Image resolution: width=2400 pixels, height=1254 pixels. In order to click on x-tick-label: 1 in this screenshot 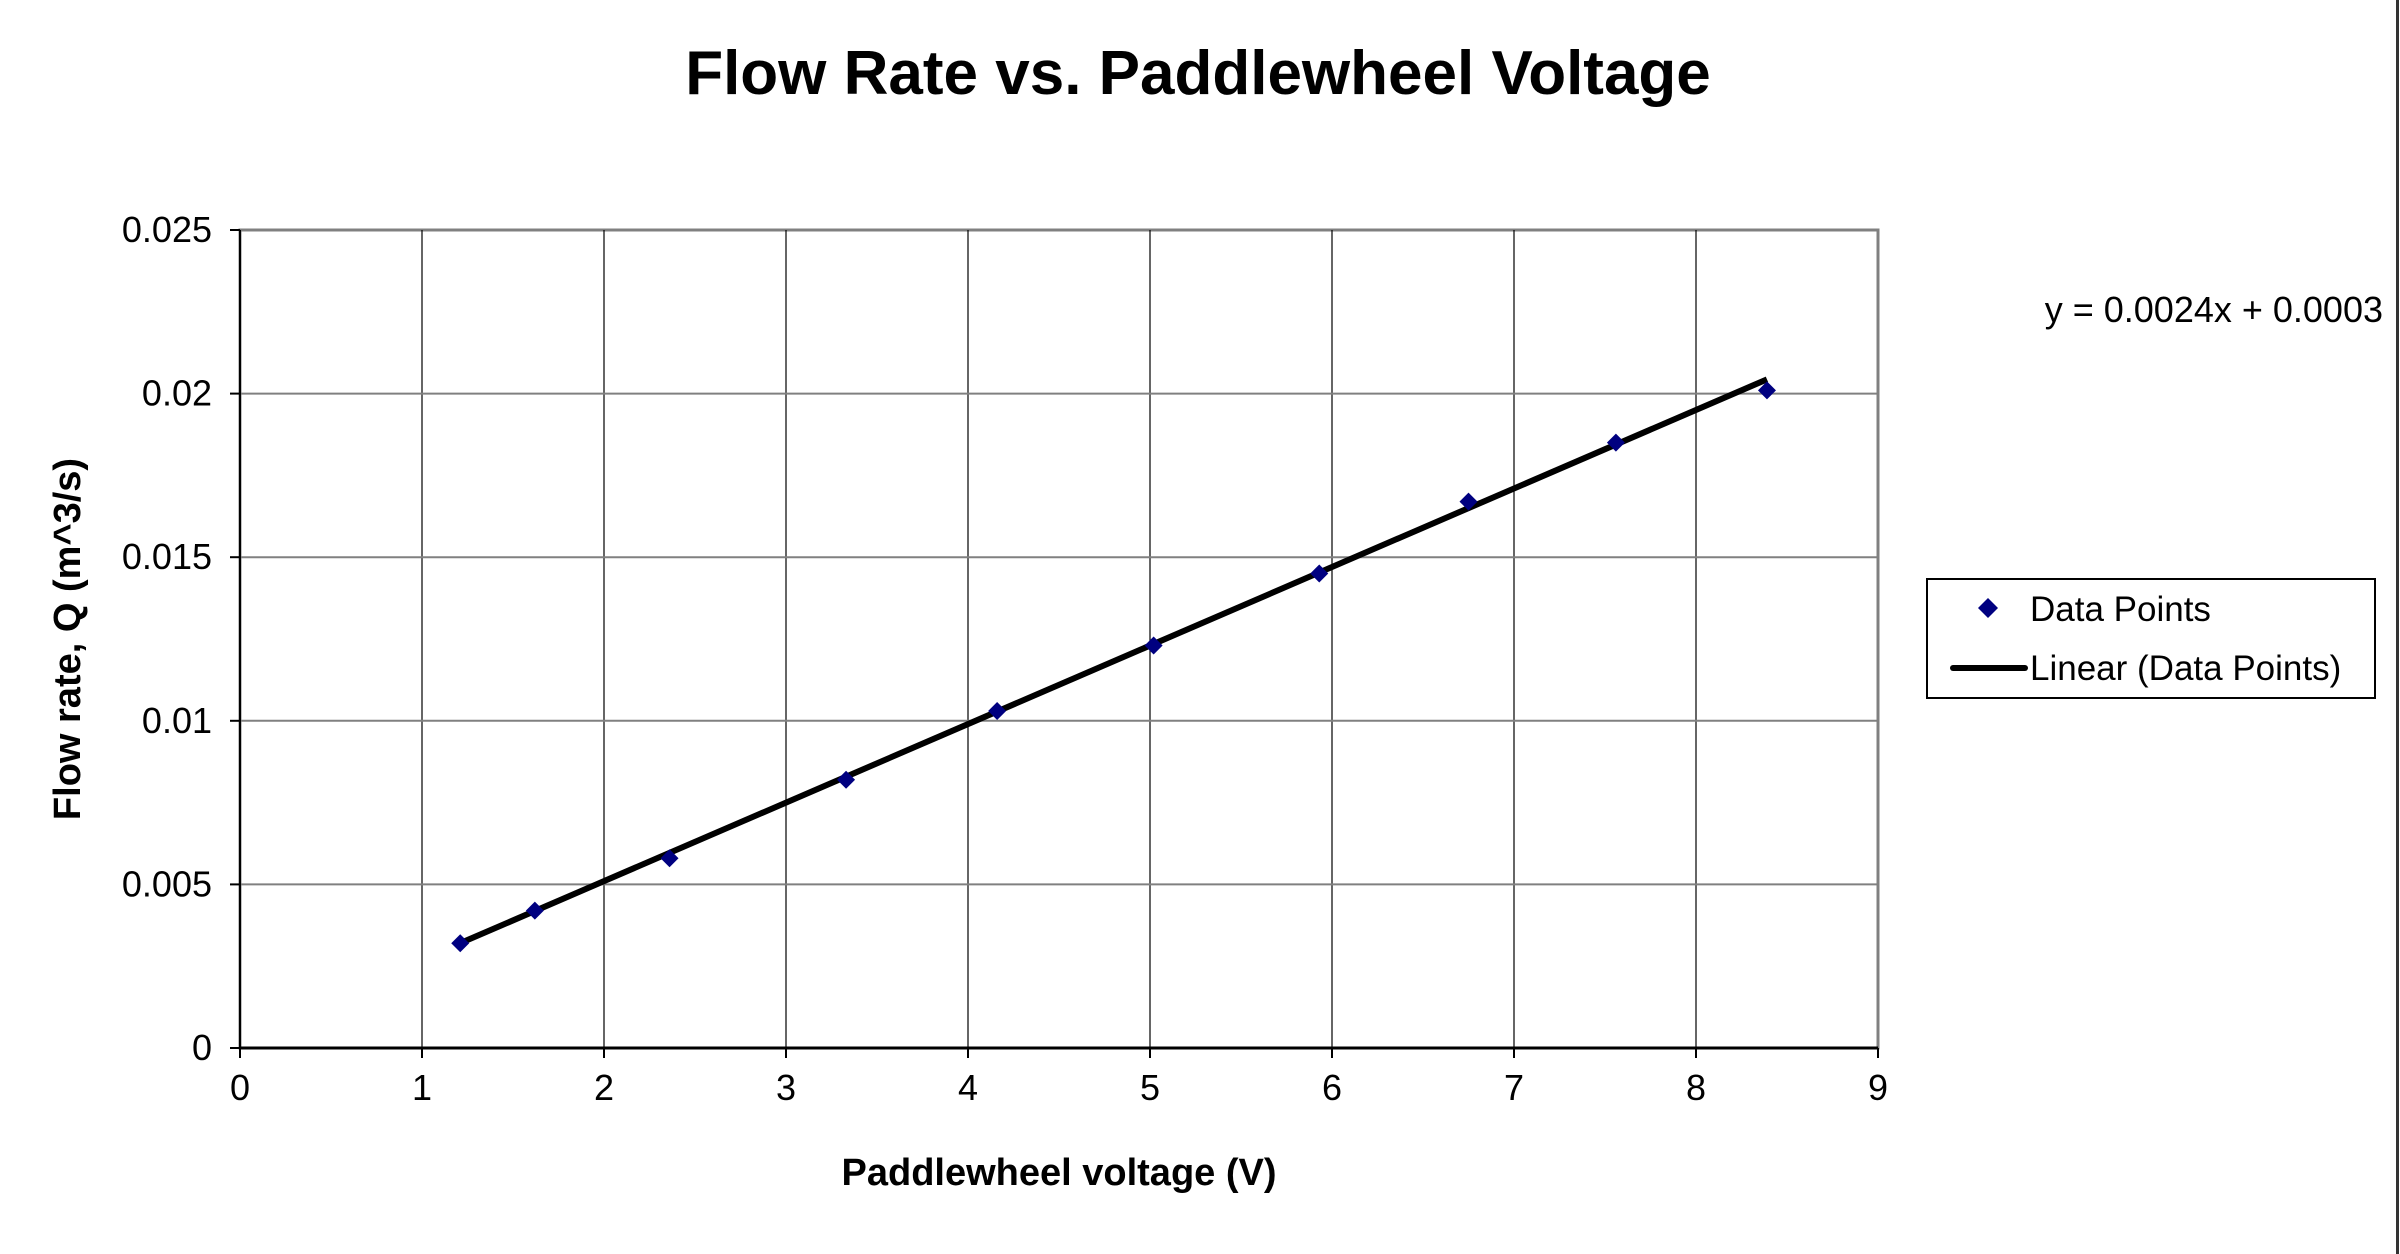, I will do `click(422, 1087)`.